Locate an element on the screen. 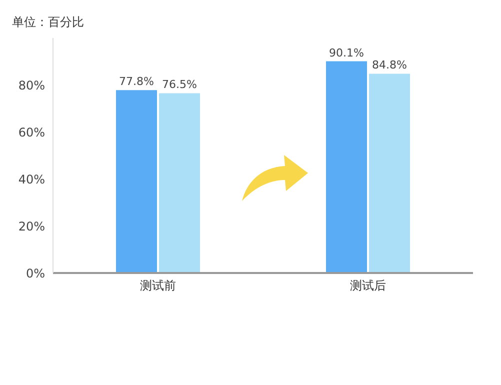  text: 90.1% is located at coordinates (346, 53).